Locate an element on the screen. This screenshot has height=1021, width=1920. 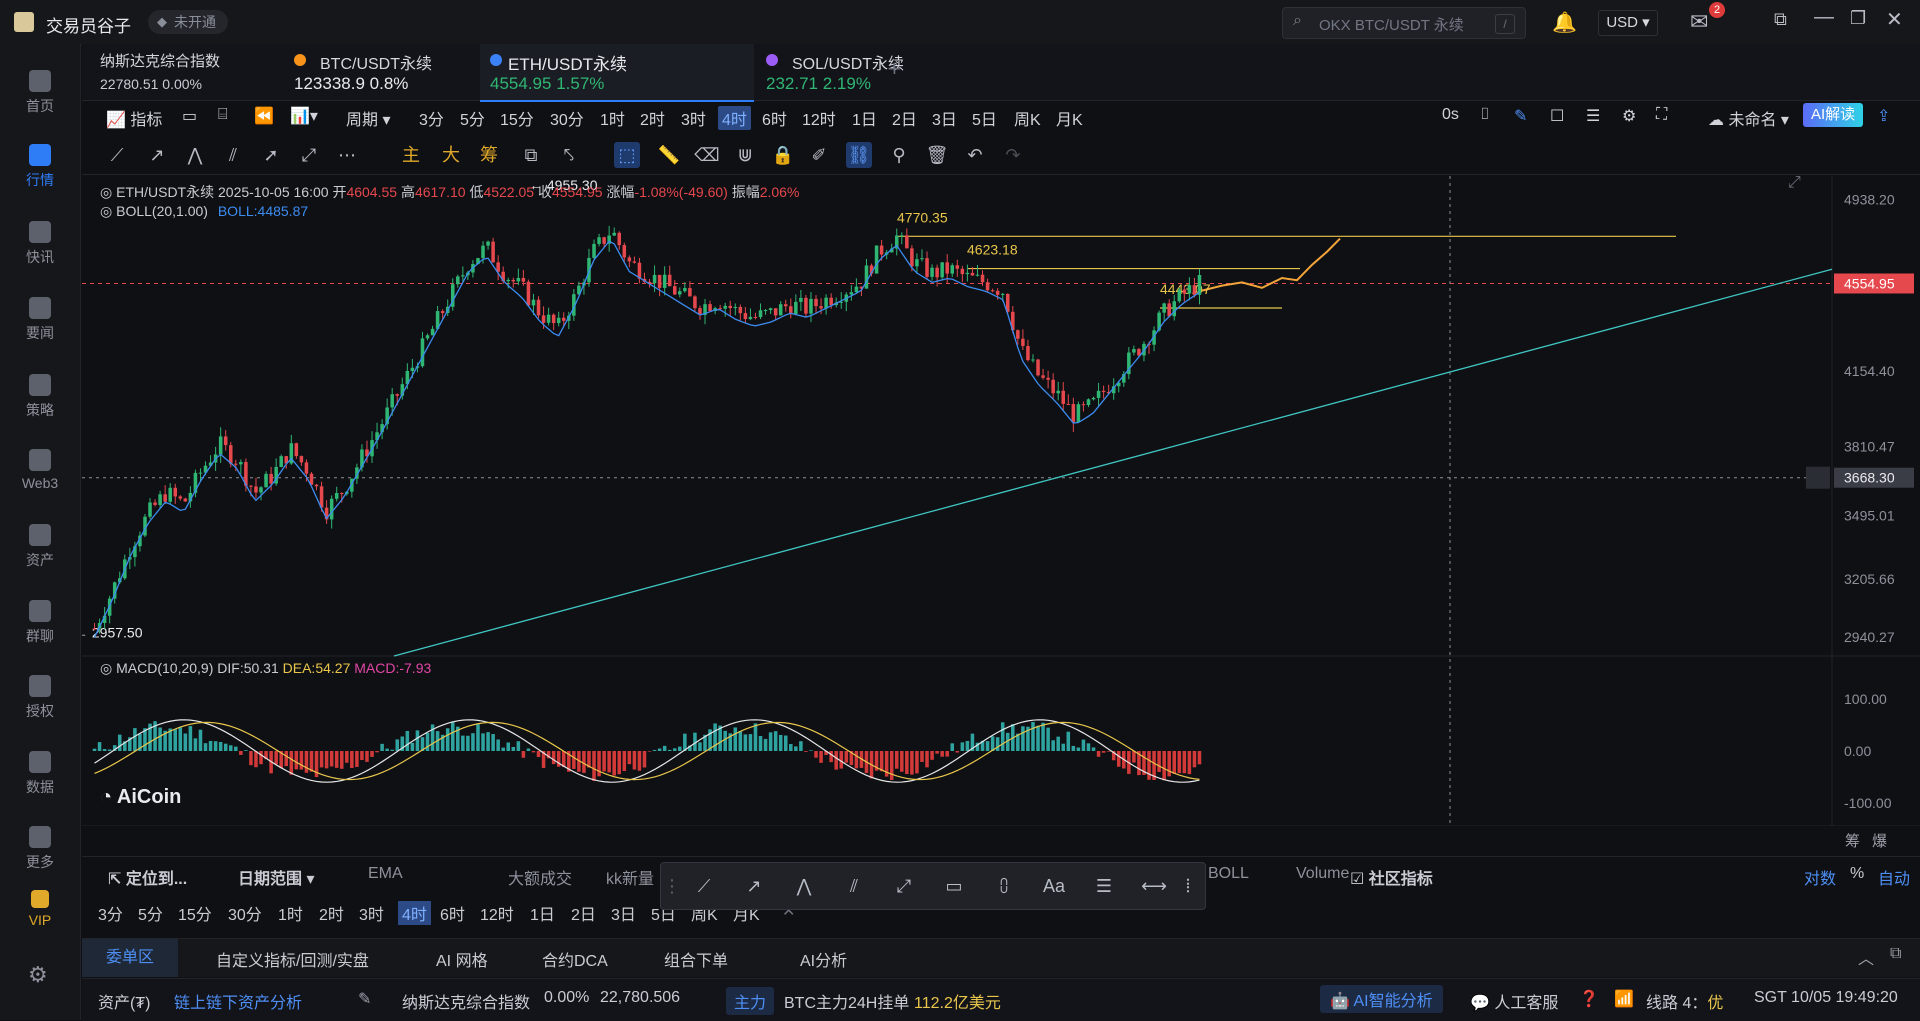
tab-combo-order: 组合下单 is located at coordinates (696, 961).